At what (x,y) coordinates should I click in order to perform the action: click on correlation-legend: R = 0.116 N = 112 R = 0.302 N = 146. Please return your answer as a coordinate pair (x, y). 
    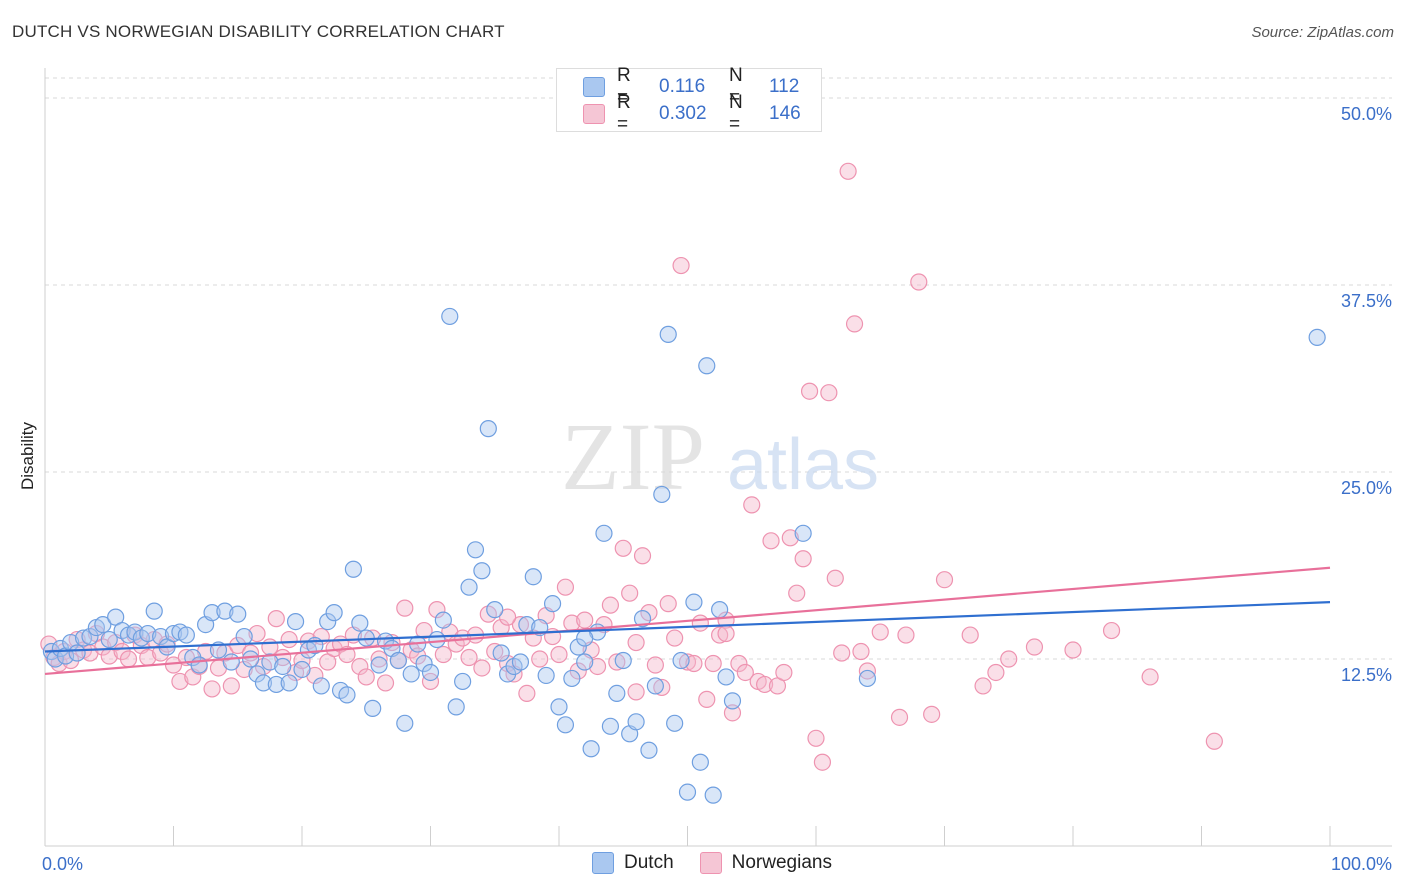
    Looking at the image, I should click on (689, 100).